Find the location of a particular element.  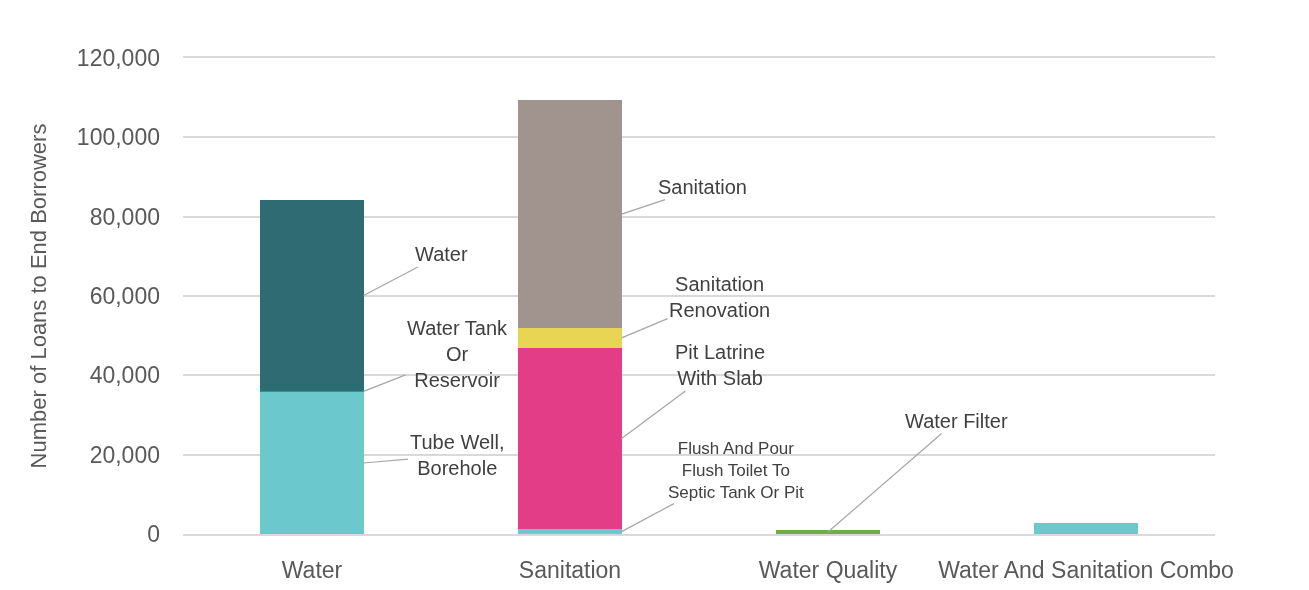

x-tick-label: Water Quality is located at coordinates (828, 569).